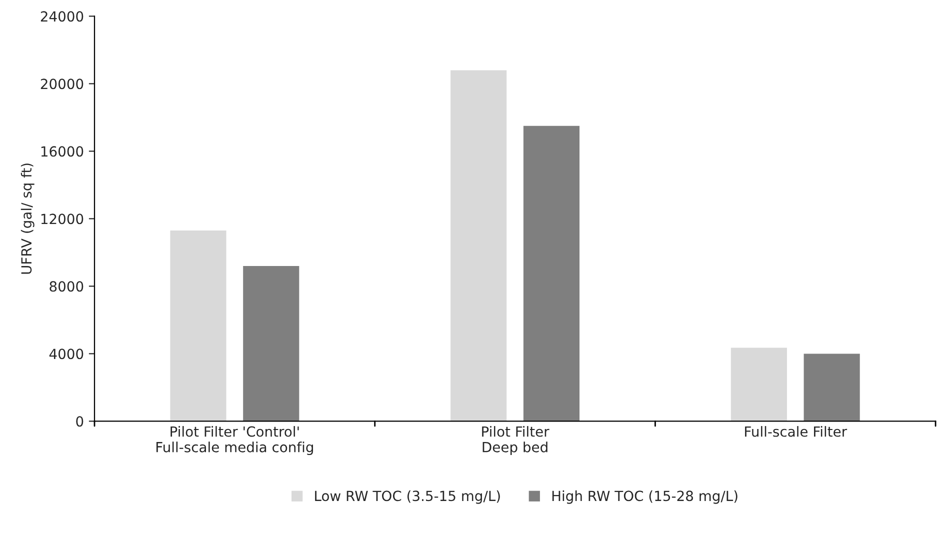 The image size is (945, 540). I want to click on y-tick-label: 24000, so click(62, 16).